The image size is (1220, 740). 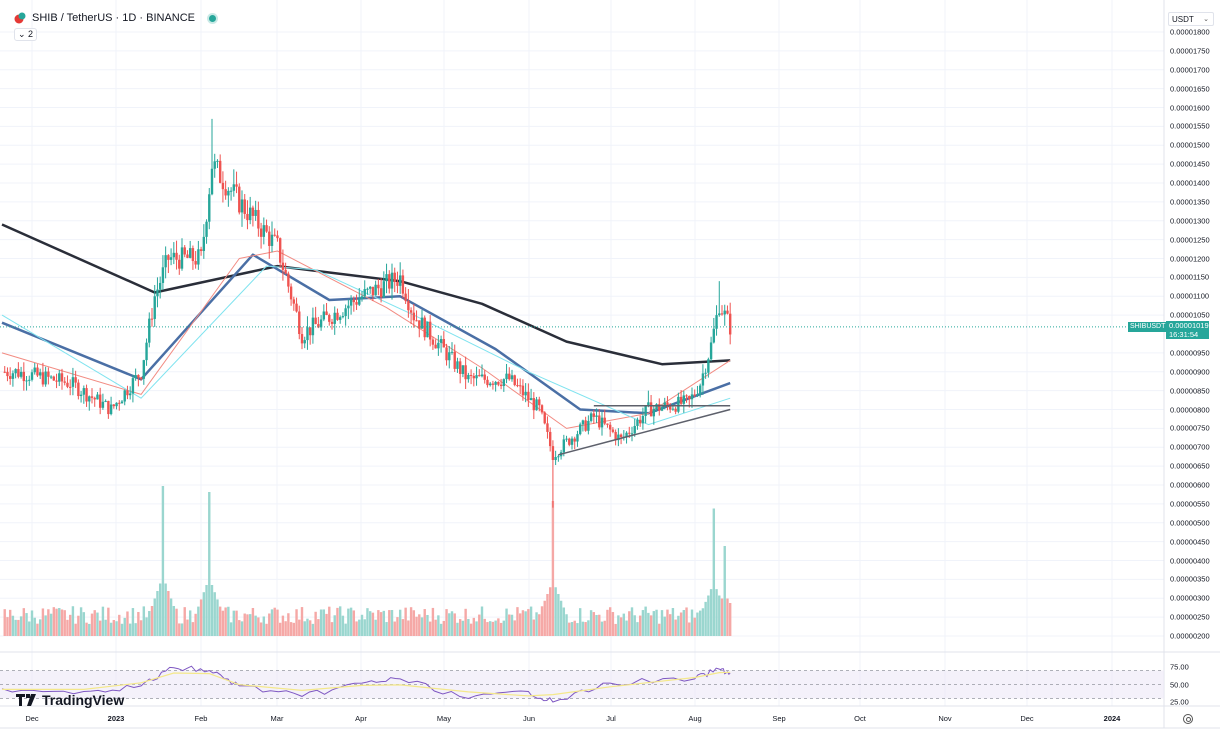 What do you see at coordinates (1190, 636) in the screenshot?
I see `price-tick-label: 0.00000200` at bounding box center [1190, 636].